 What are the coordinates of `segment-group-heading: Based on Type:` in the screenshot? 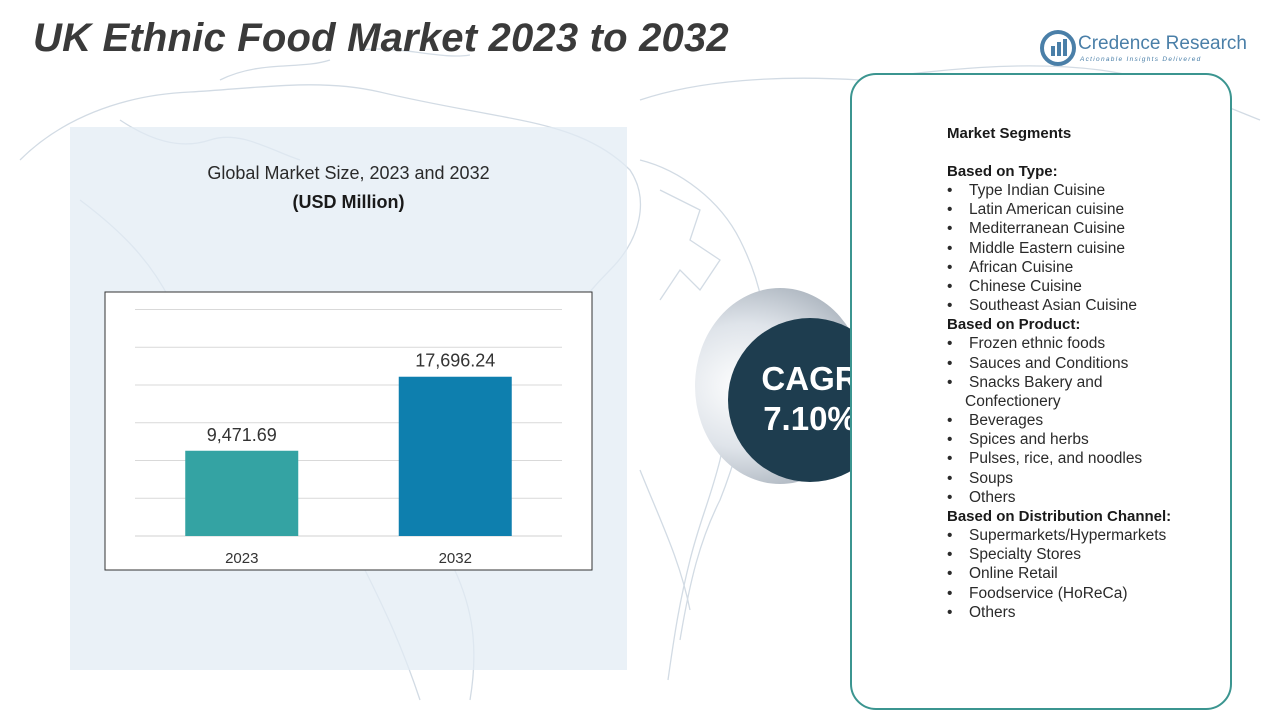 It's located at (1002, 171).